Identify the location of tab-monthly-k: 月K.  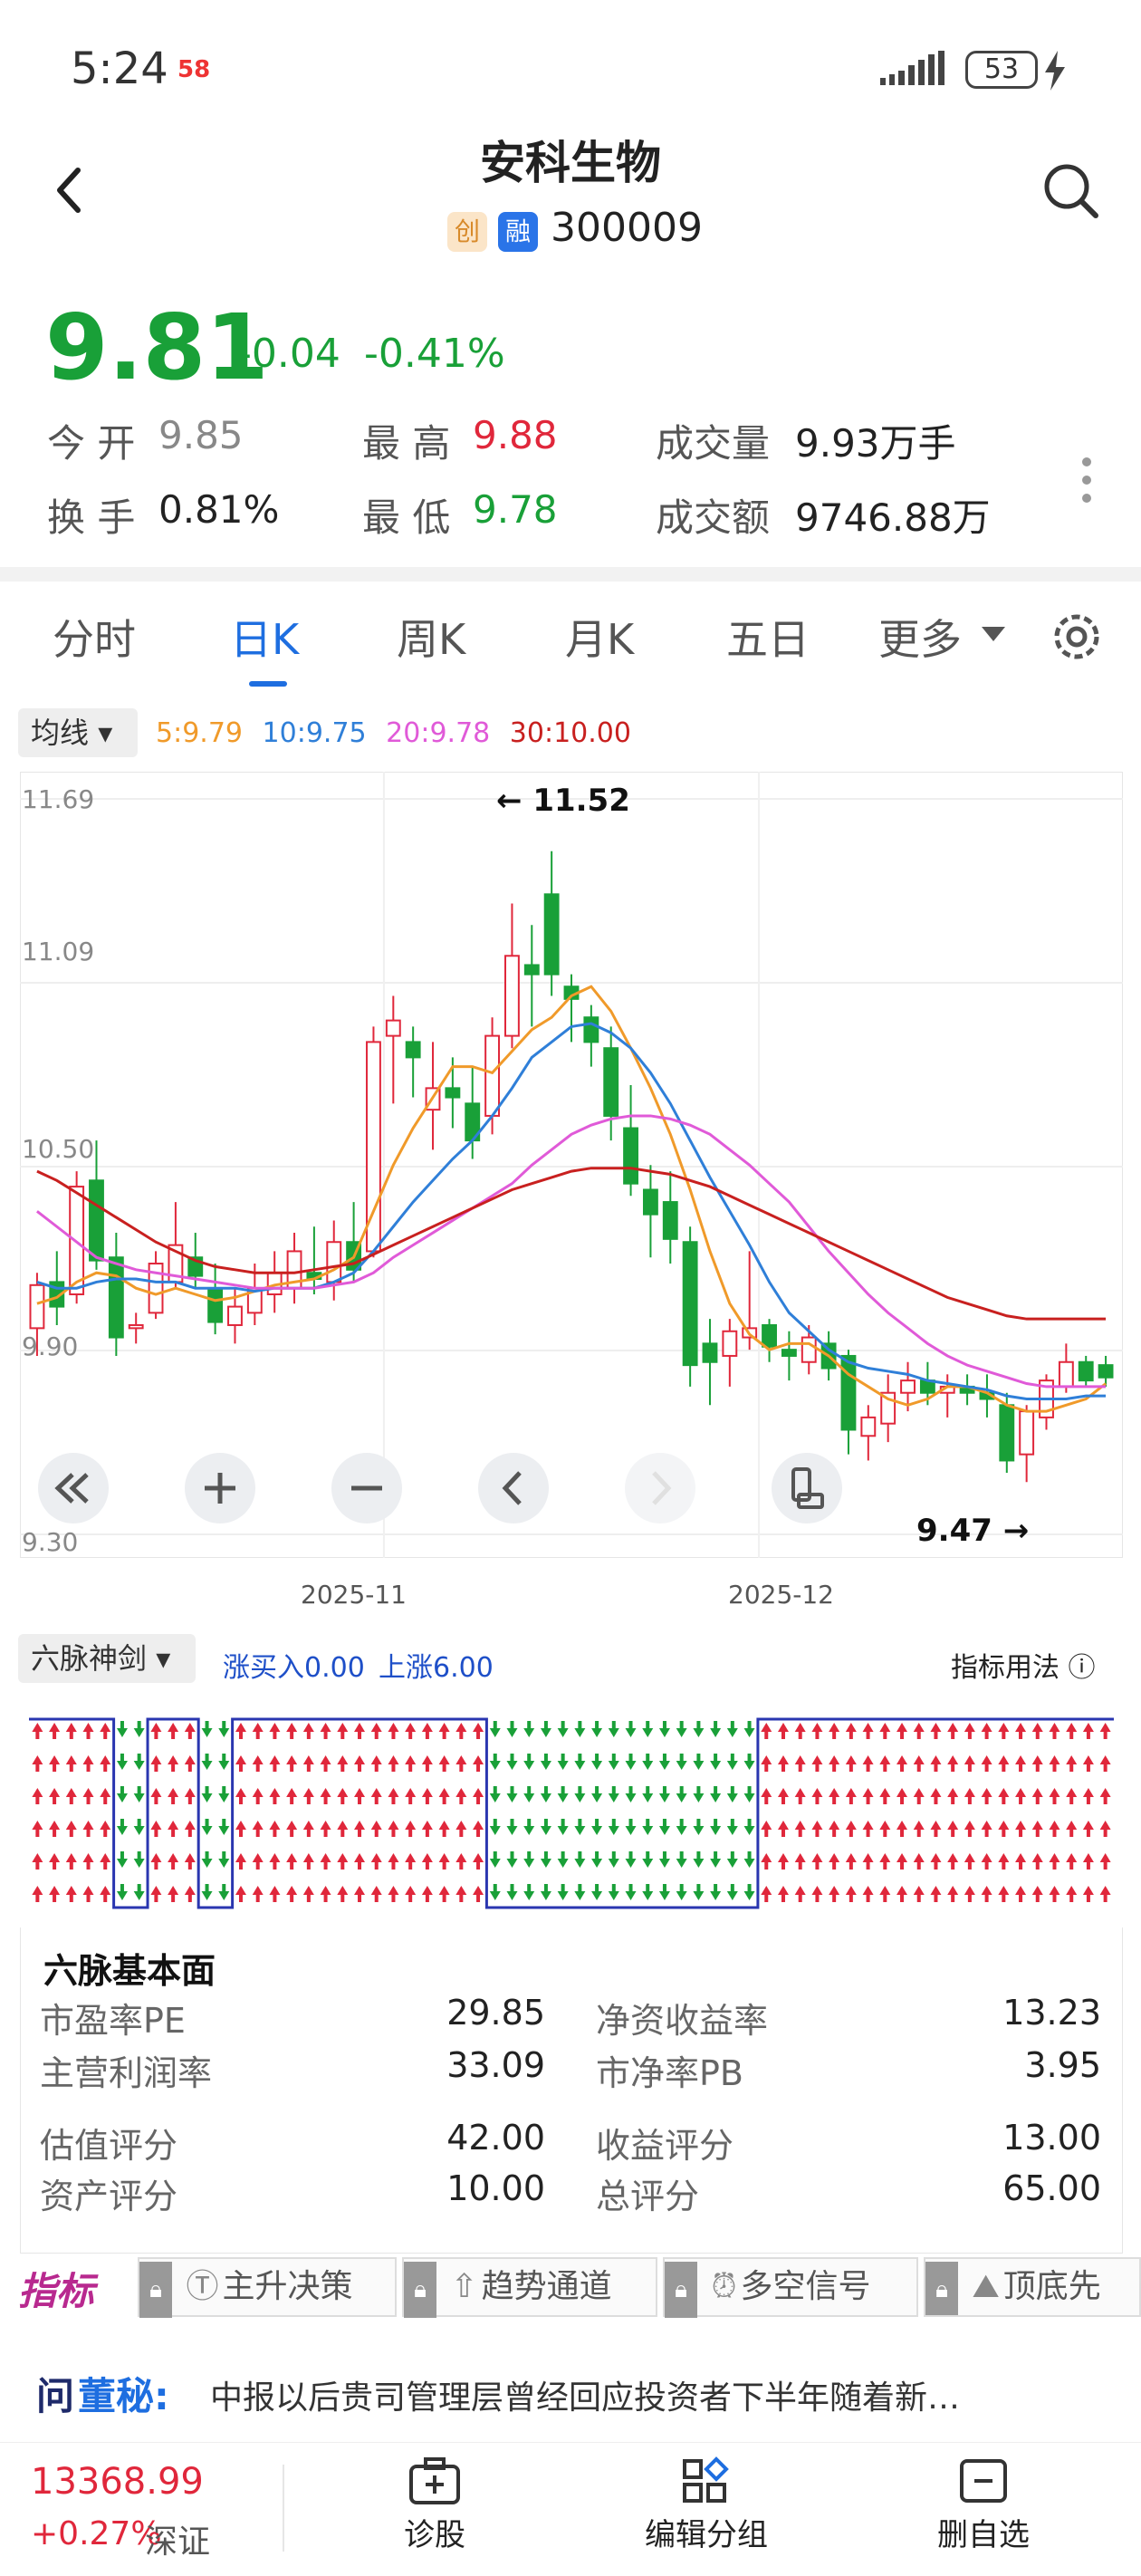
(600, 639).